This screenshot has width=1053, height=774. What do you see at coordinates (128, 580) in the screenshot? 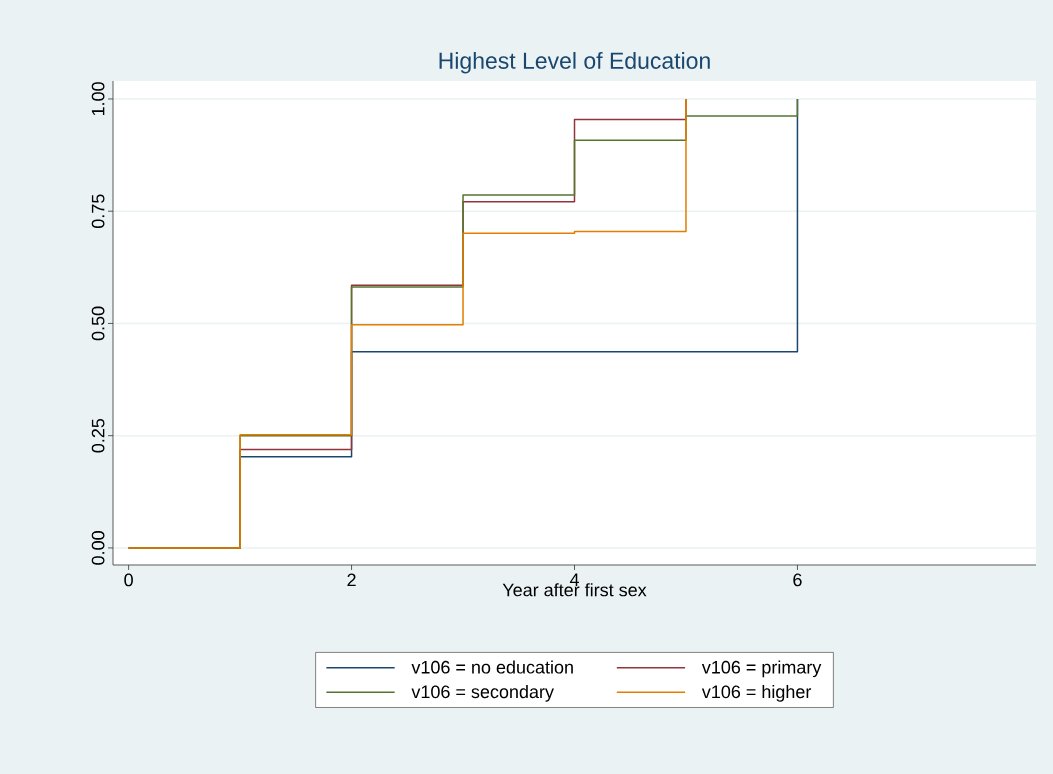
I see `x-tick-label: 0` at bounding box center [128, 580].